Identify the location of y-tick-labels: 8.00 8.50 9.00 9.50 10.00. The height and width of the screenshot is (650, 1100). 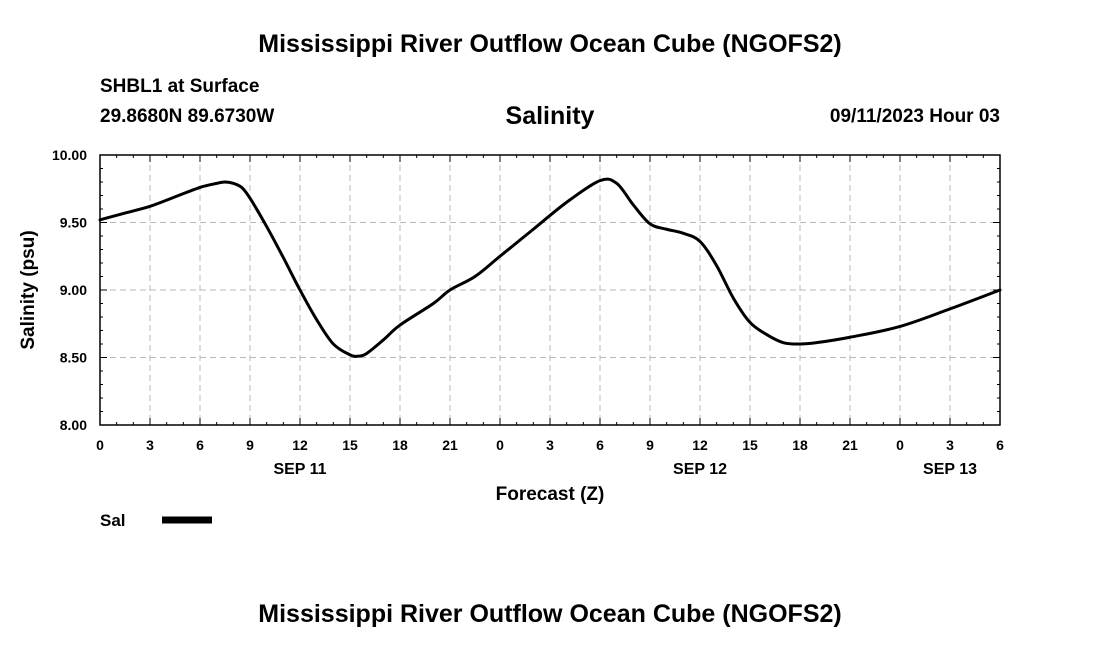
(69, 290).